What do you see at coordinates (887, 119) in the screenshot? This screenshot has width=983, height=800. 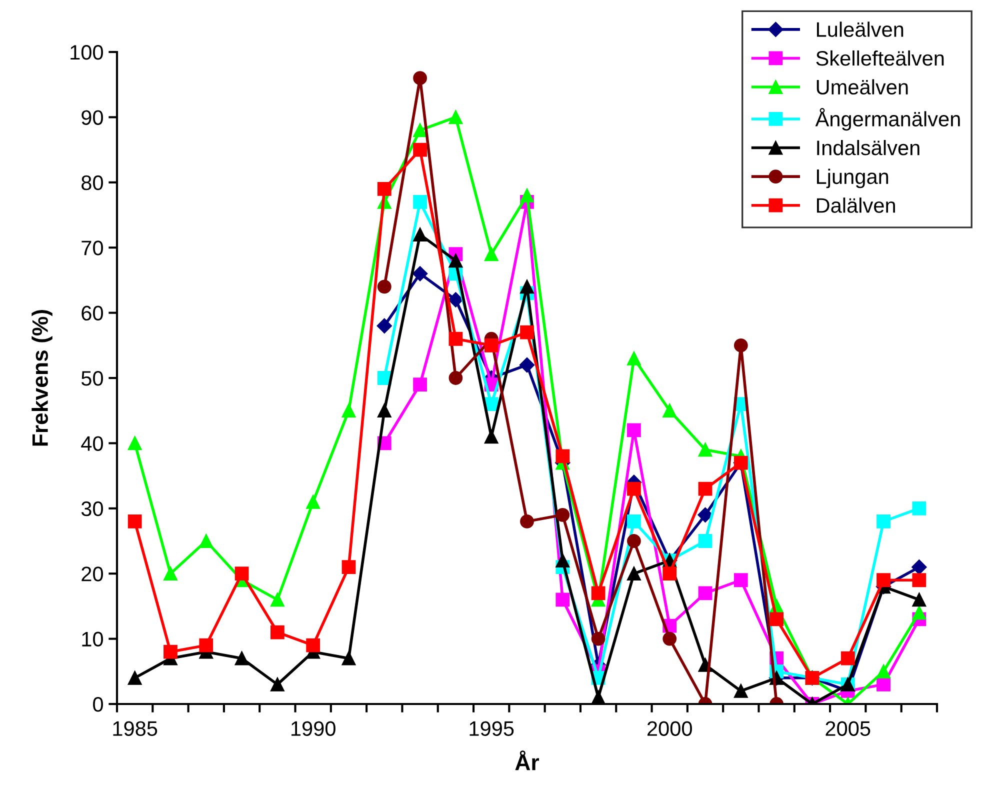 I see `legend-label: Ångermanälven` at bounding box center [887, 119].